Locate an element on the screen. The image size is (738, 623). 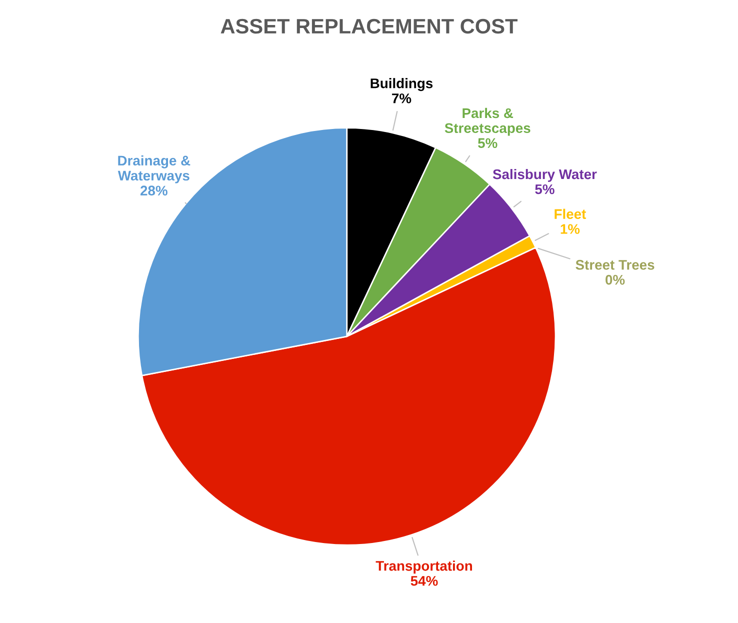
category-label: Street Trees is located at coordinates (615, 265).